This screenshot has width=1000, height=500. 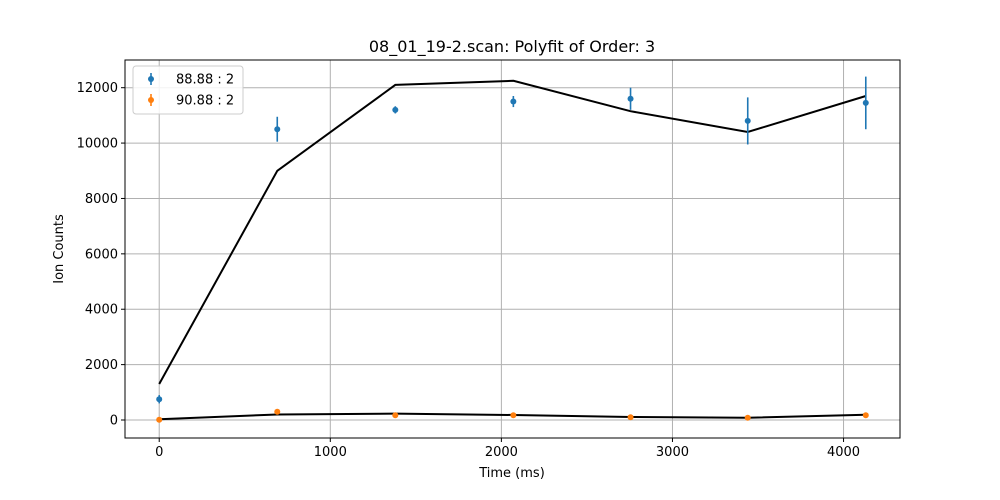 I want to click on y-tick-label: 10000, so click(x=97, y=144).